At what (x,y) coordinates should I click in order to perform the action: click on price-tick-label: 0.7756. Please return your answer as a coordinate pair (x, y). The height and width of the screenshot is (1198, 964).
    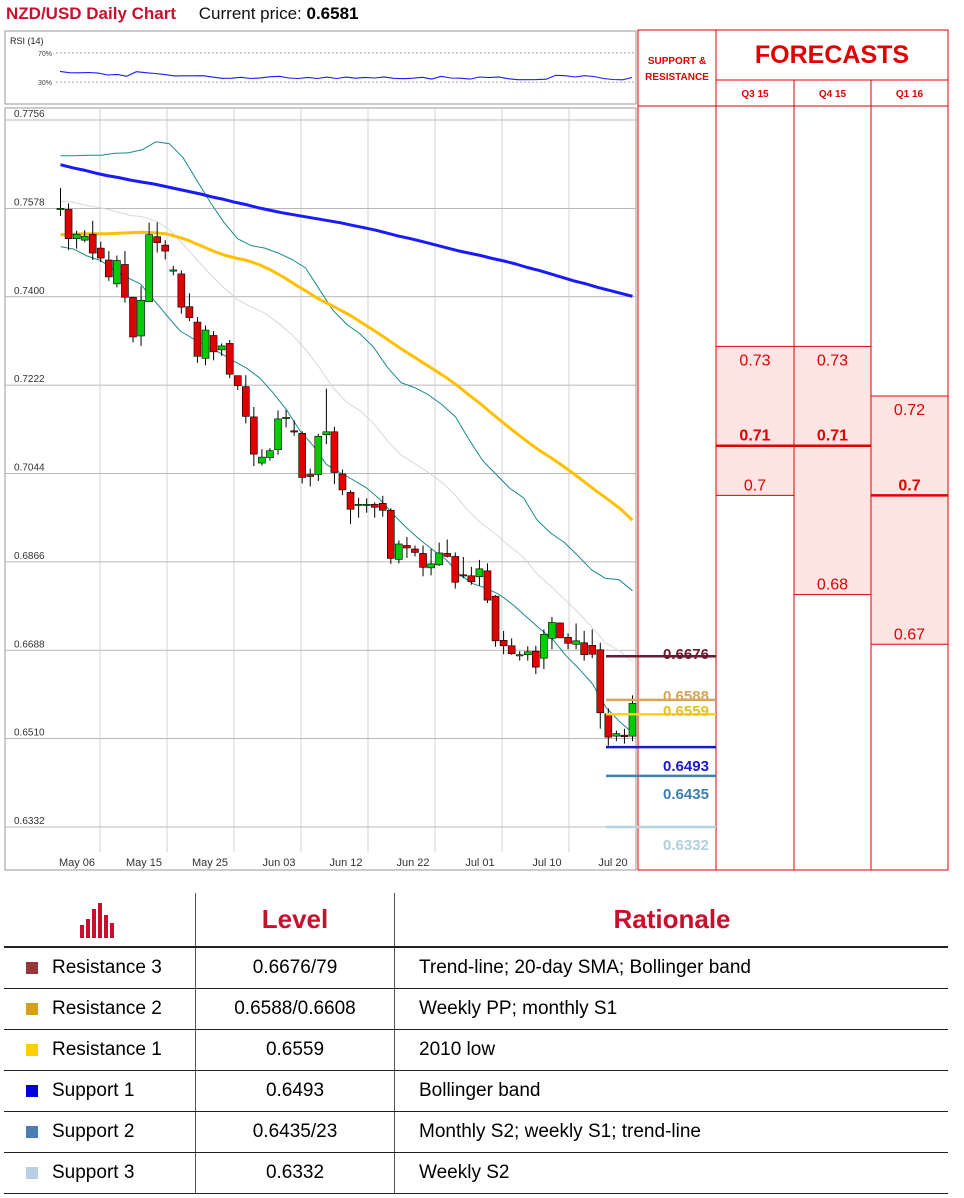
    Looking at the image, I should click on (29, 114).